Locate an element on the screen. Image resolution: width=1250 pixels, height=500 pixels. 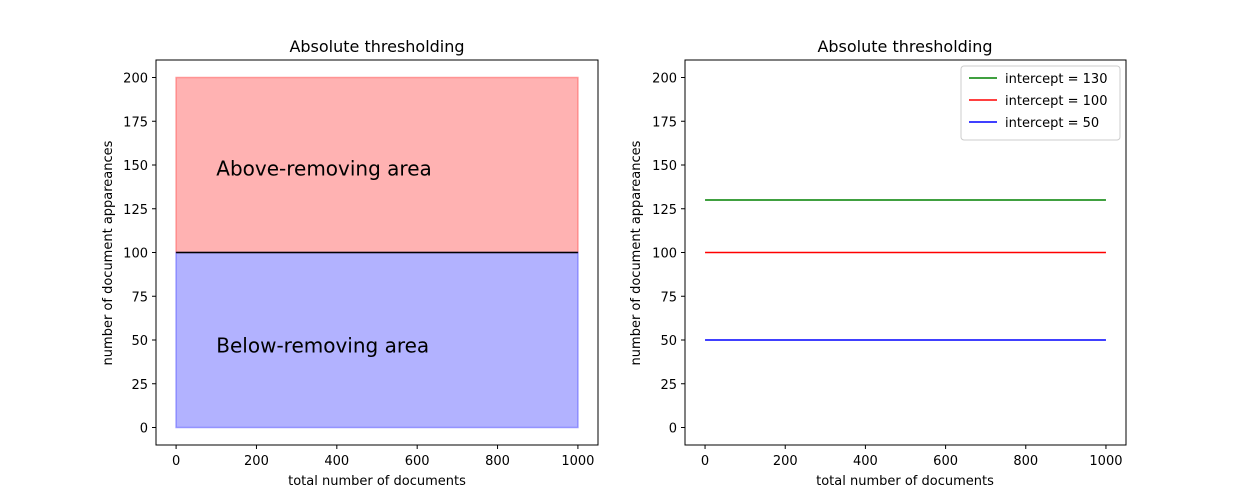
region-label: Below-removing area is located at coordinates (322, 345).